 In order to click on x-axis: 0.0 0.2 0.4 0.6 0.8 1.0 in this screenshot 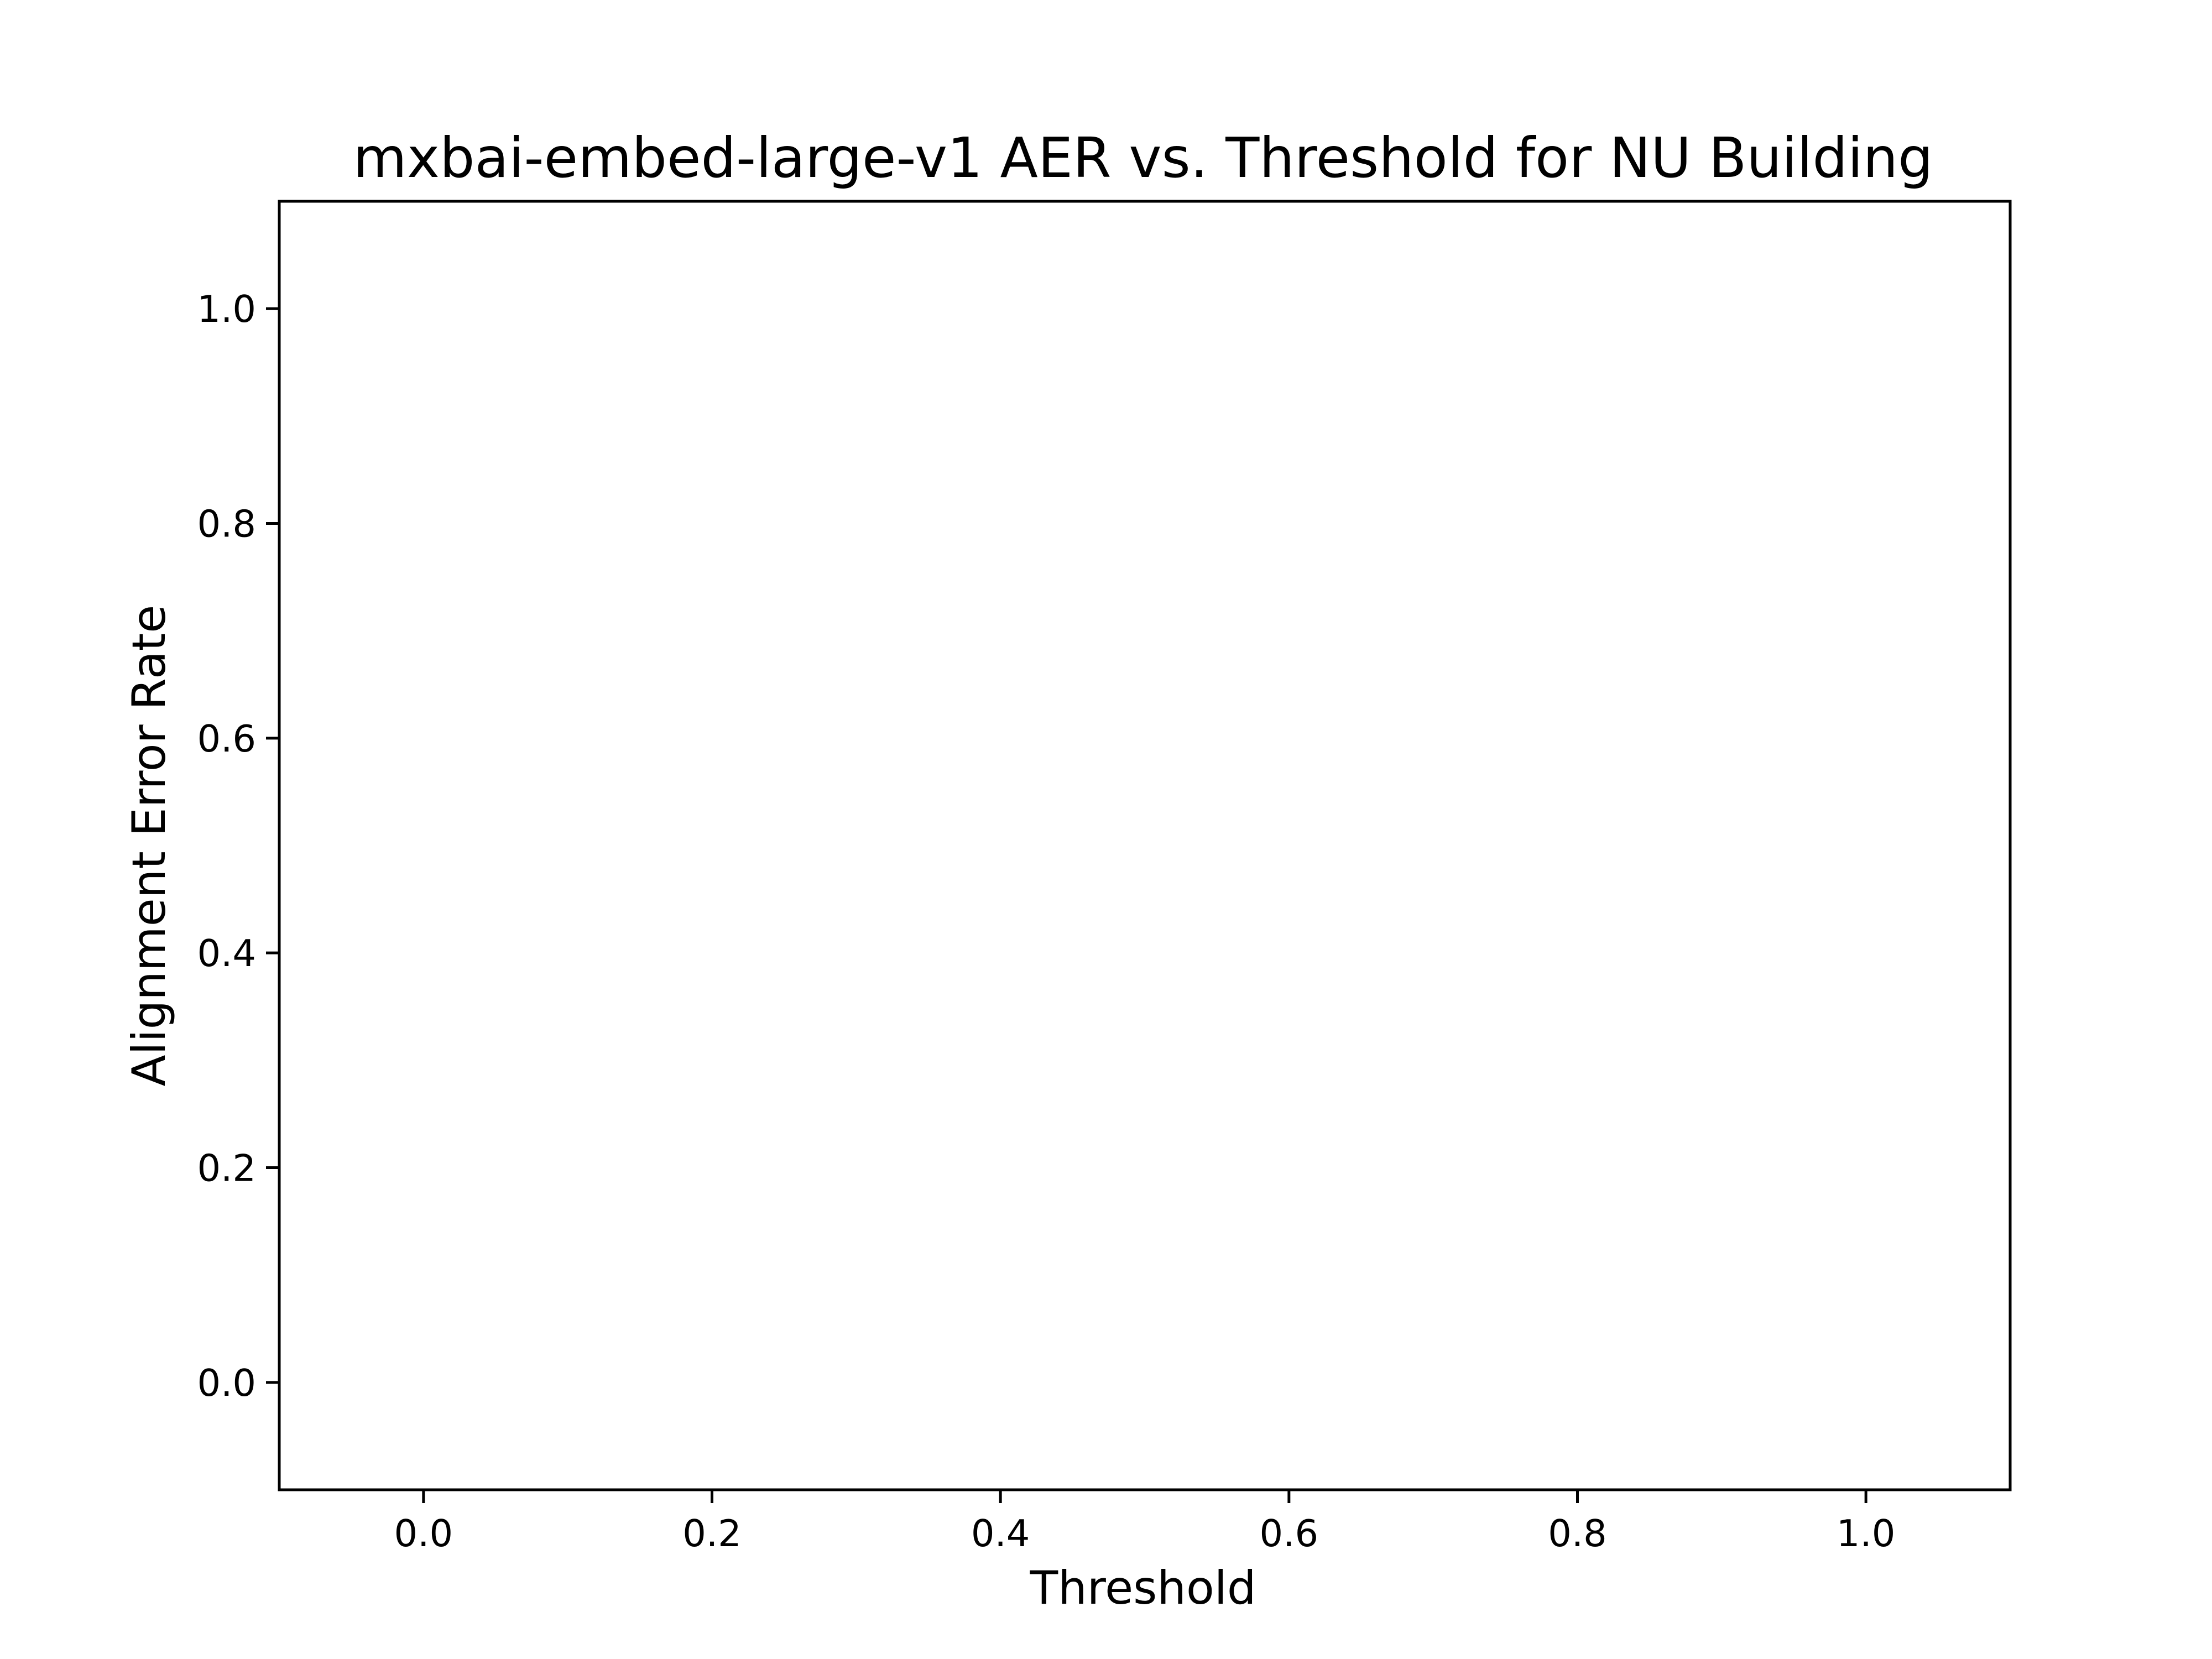, I will do `click(1145, 1523)`.